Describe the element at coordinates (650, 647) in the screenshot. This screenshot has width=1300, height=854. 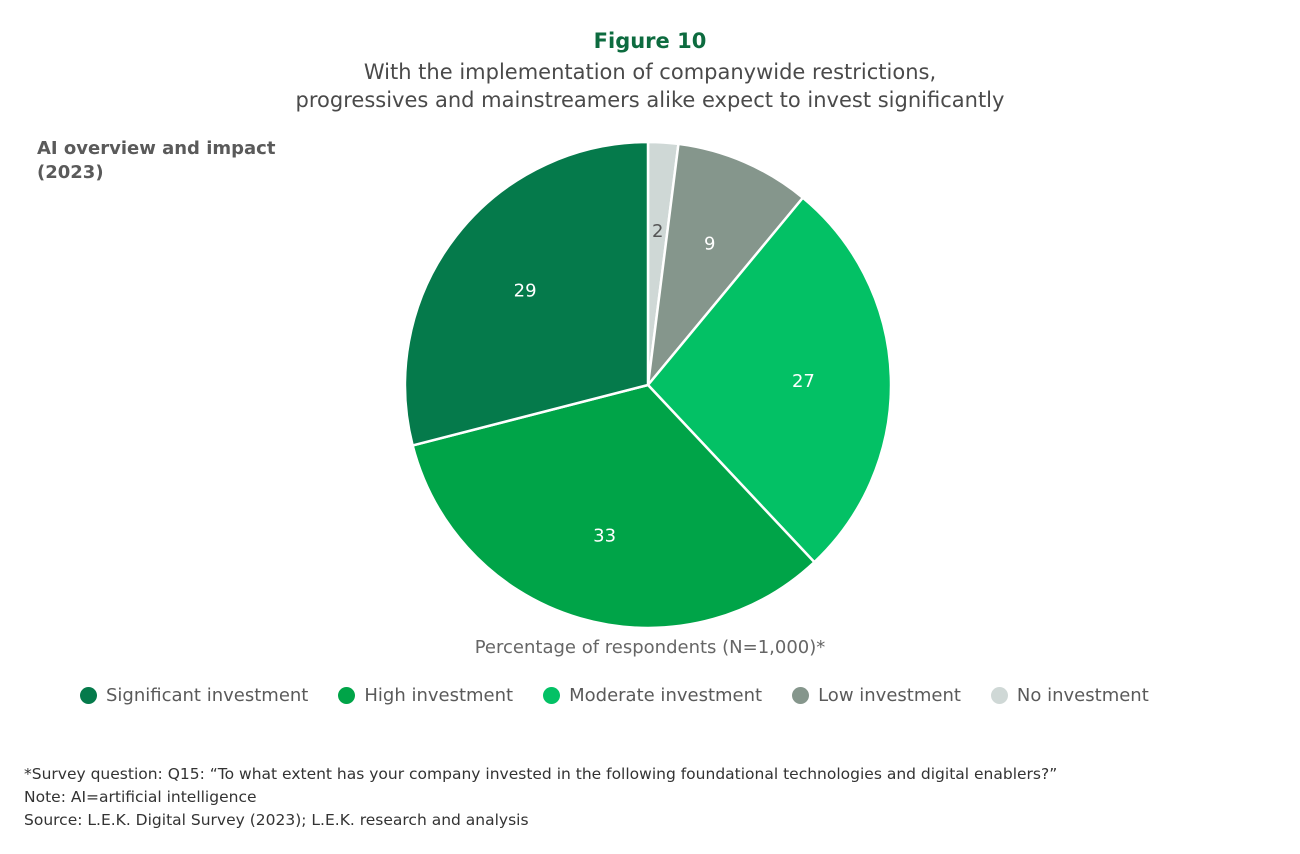
I see `x-axis-label: Percentage of respondents (N=1,000)*` at that location.